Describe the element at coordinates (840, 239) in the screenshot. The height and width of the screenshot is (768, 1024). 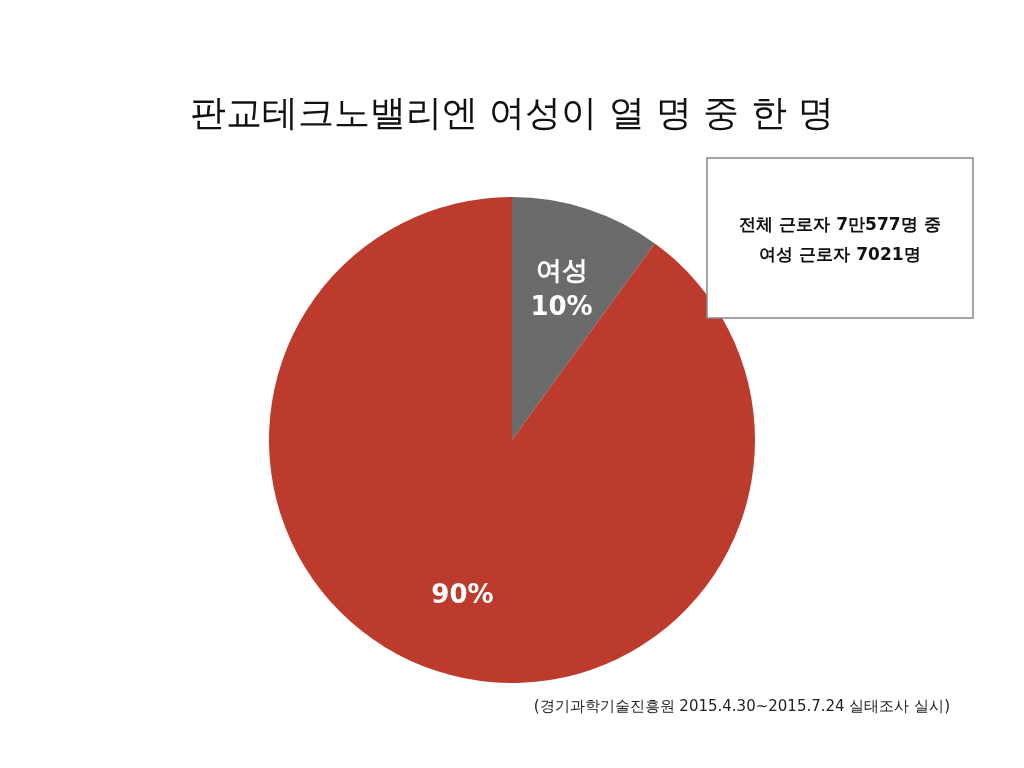
I see `text: 전체 근로자 7만577명 중 여성 근로자 7021명` at that location.